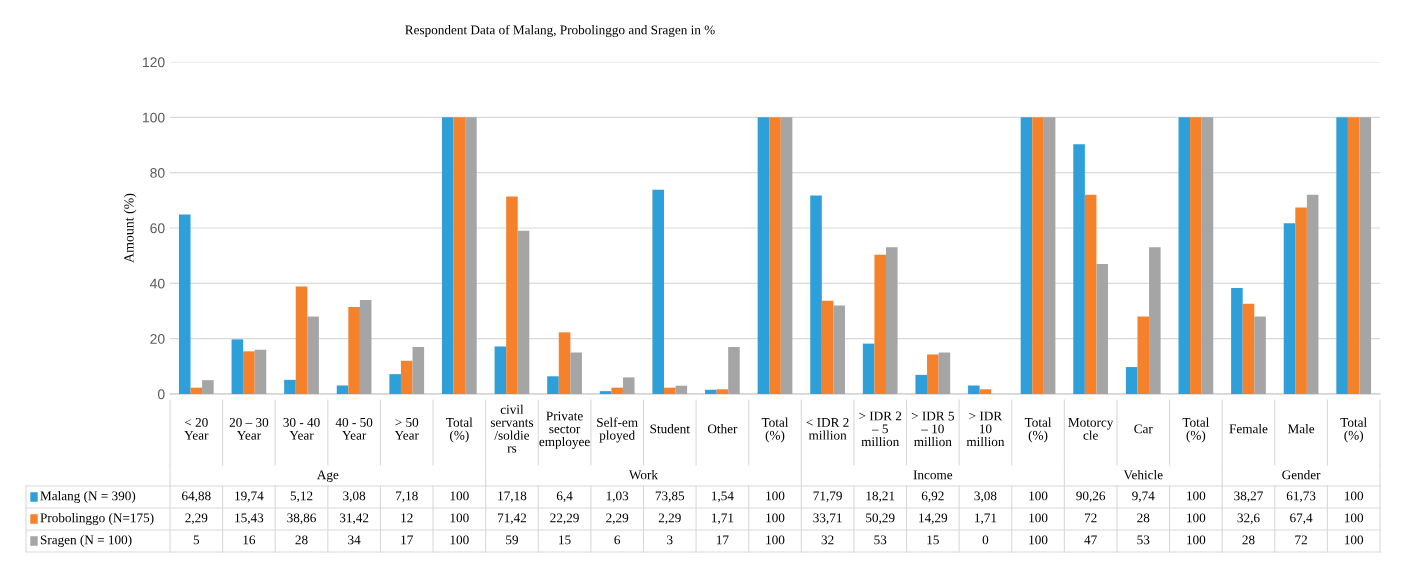 This screenshot has height=566, width=1408. I want to click on data-label: 3, so click(670, 540).